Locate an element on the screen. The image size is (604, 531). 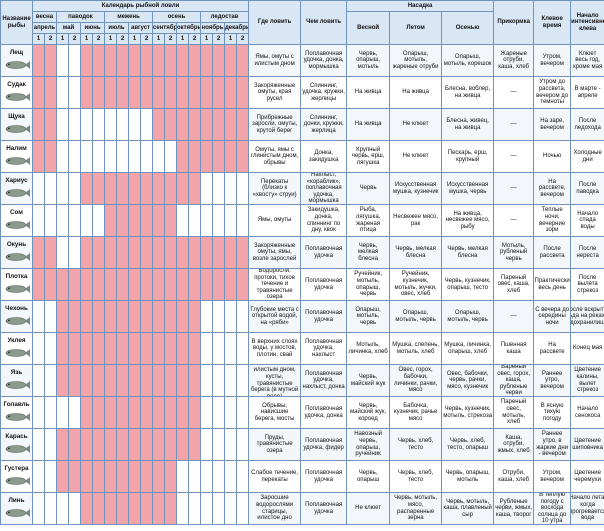
start: После вылета стрекоз is located at coordinates (588, 284).